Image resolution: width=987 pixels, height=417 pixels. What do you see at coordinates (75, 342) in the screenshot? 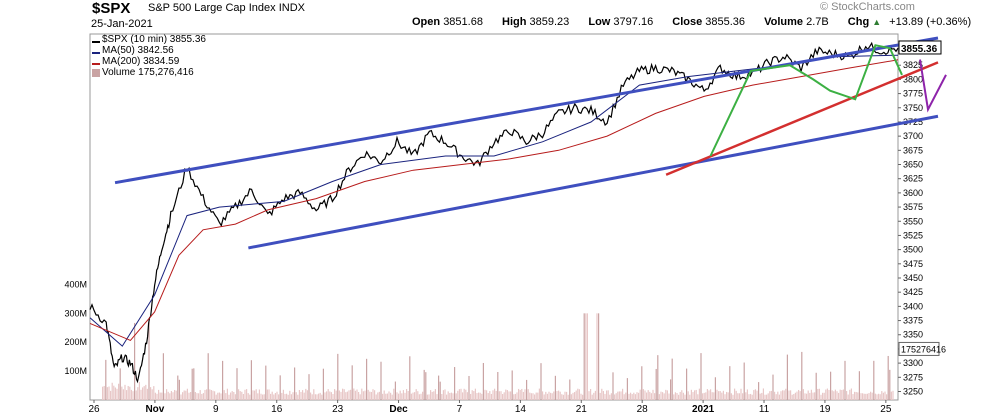
I see `volume-tick-label: 200M` at bounding box center [75, 342].